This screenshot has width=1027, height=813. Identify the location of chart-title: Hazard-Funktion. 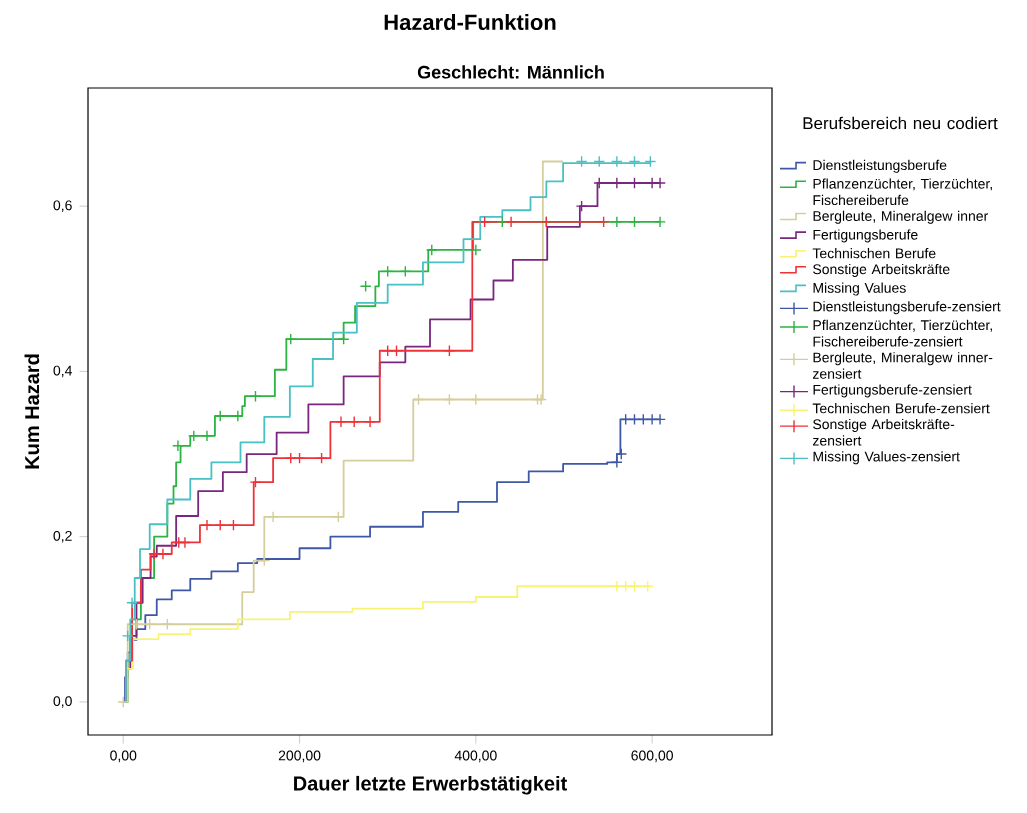
(470, 22).